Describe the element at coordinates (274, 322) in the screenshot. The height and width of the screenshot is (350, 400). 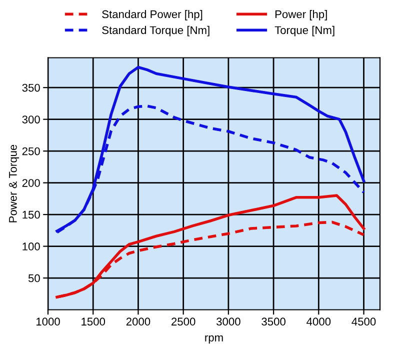
I see `x-tick-label: 3500` at that location.